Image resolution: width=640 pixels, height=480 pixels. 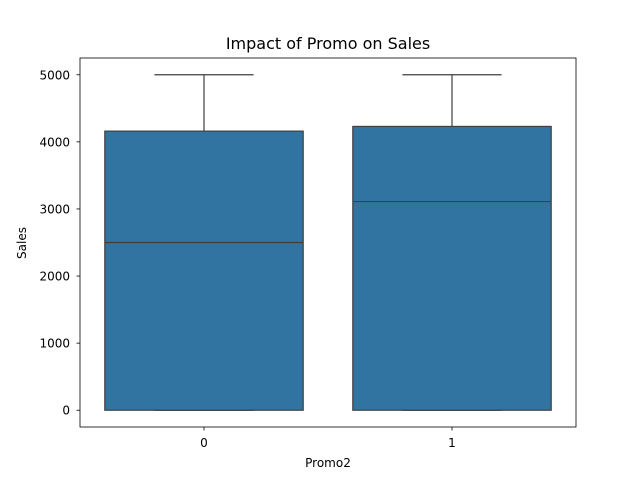 What do you see at coordinates (328, 463) in the screenshot?
I see `x-axis-label: Promo2` at bounding box center [328, 463].